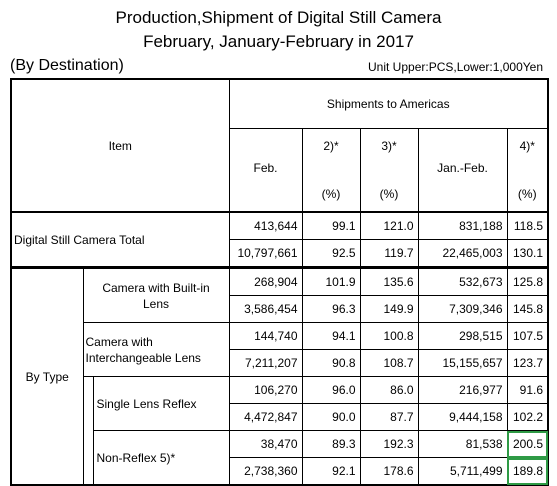  What do you see at coordinates (462, 281) in the screenshot?
I see `cell: 532,673` at bounding box center [462, 281].